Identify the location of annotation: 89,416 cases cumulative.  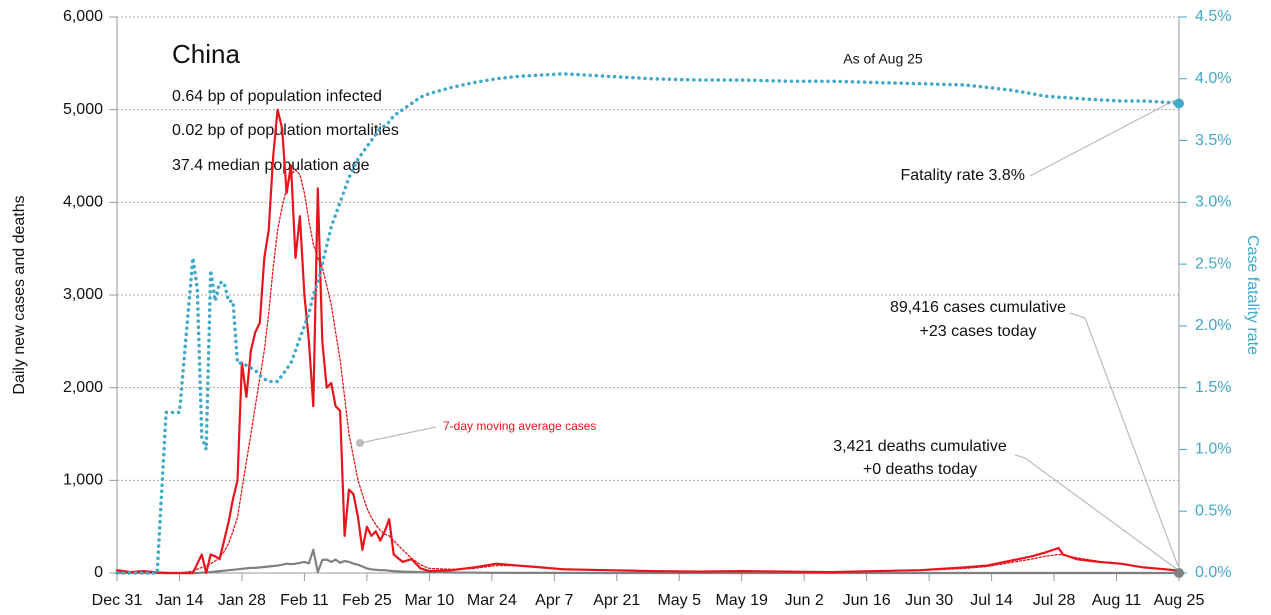
(978, 307).